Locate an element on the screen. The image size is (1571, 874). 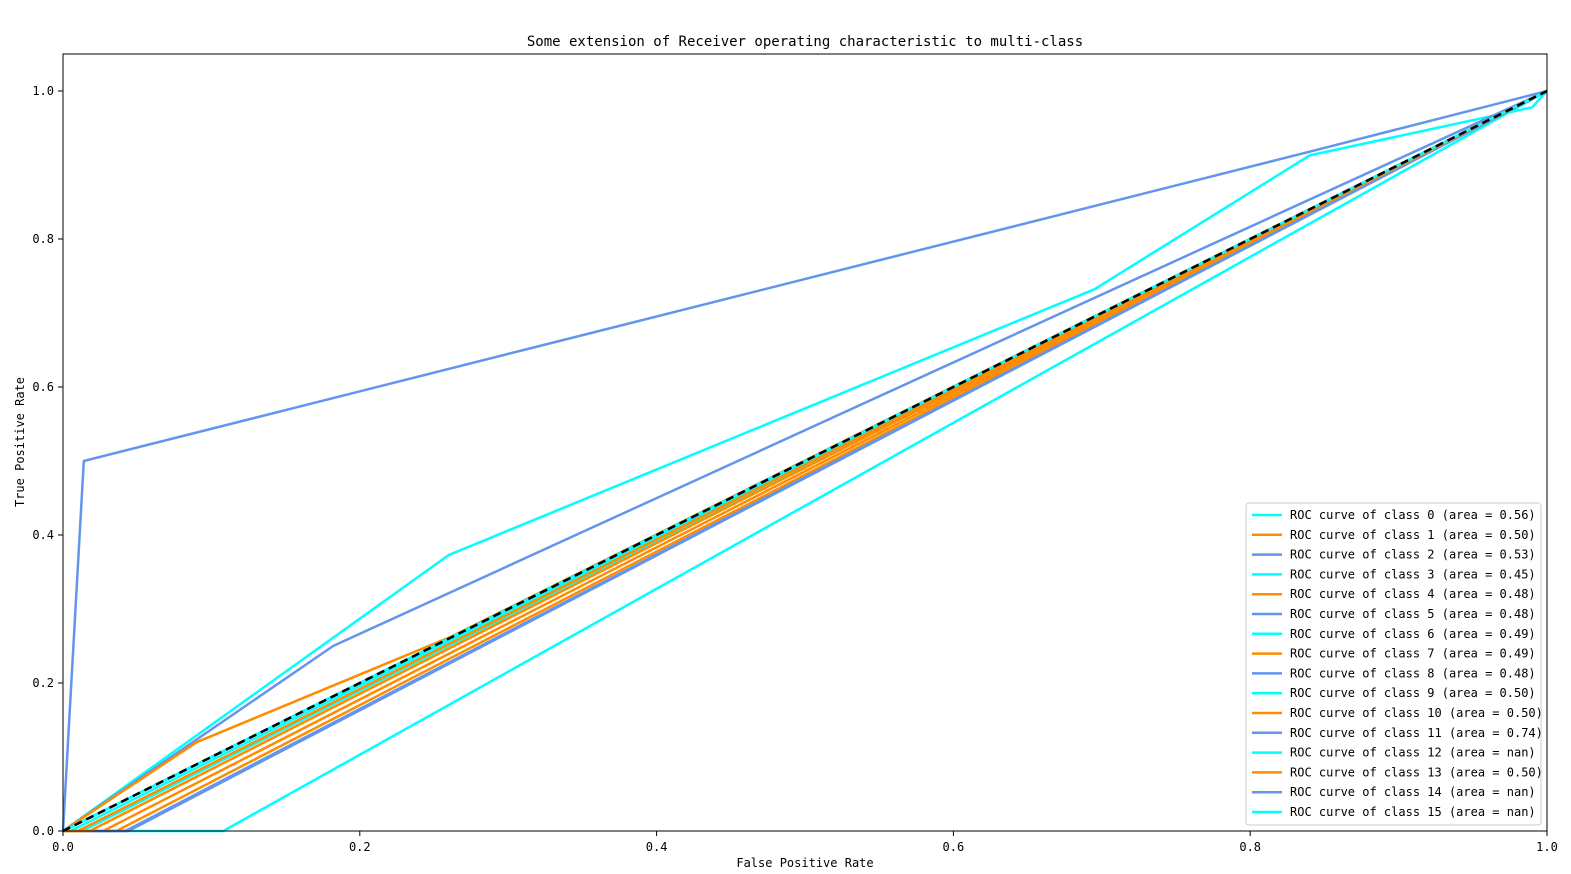
legend-entry: ROC curve of class 9 (area = 0.50) is located at coordinates (1413, 693).